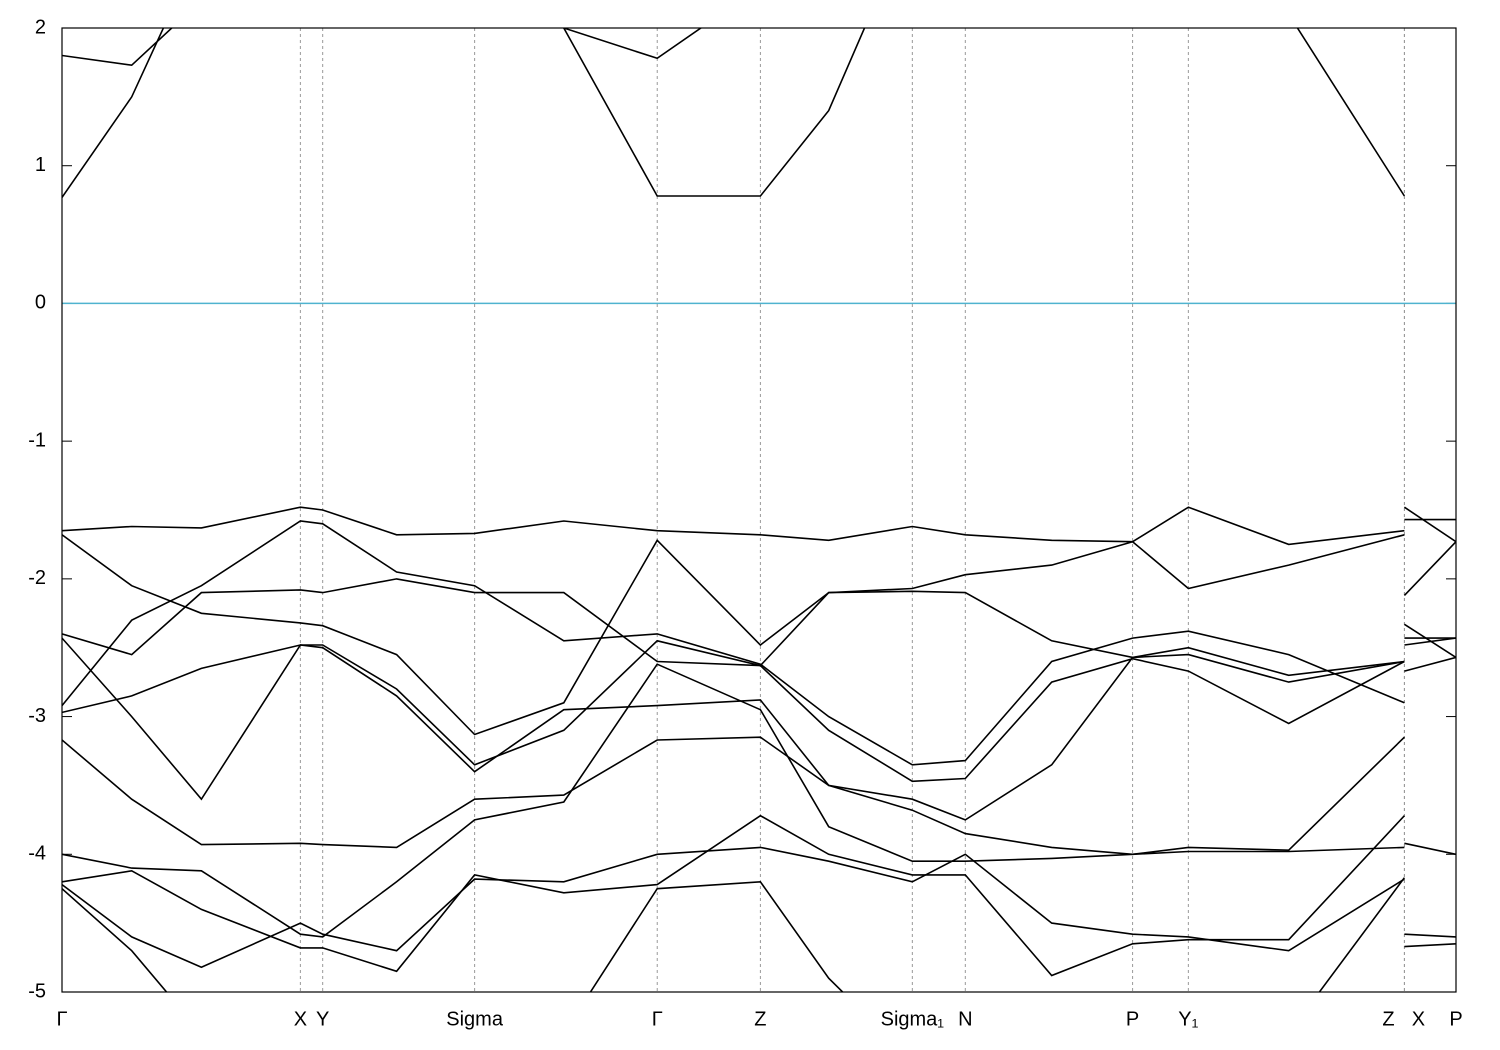  I want to click on x-tick-label: Y₁, so click(1188, 1019).